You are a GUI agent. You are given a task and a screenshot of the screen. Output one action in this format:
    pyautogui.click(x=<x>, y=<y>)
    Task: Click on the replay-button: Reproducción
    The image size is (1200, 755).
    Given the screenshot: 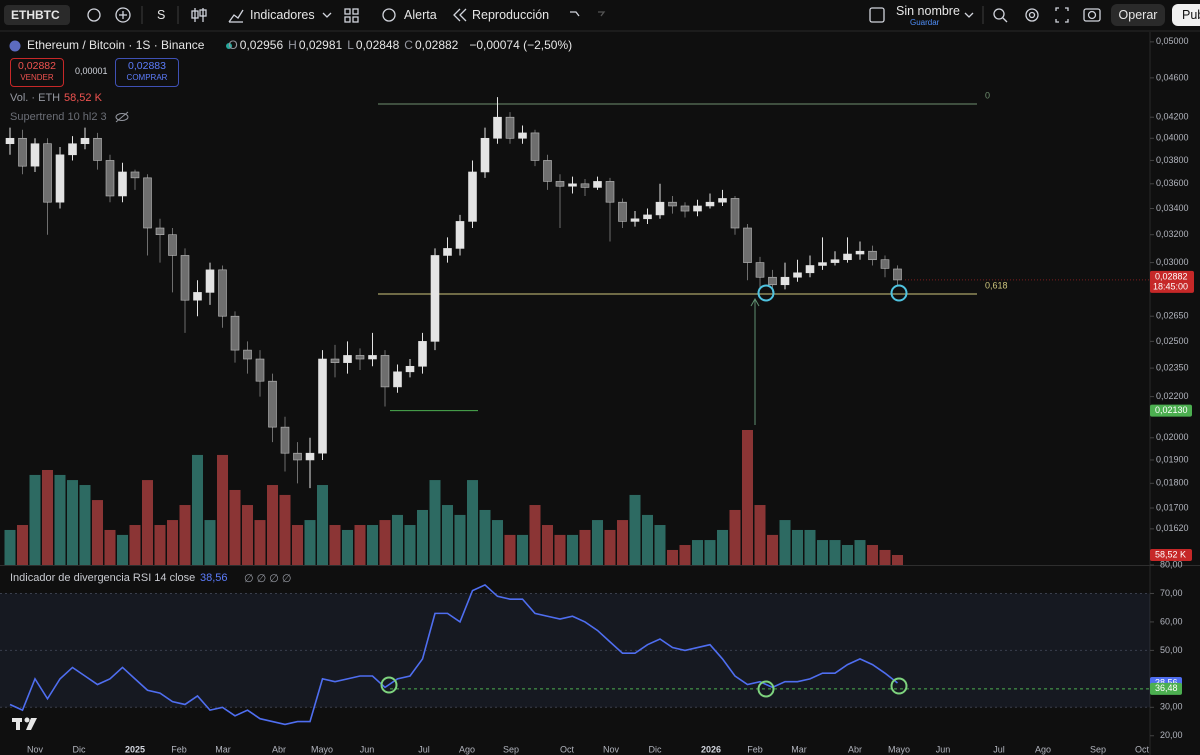 What is the action you would take?
    pyautogui.click(x=511, y=15)
    